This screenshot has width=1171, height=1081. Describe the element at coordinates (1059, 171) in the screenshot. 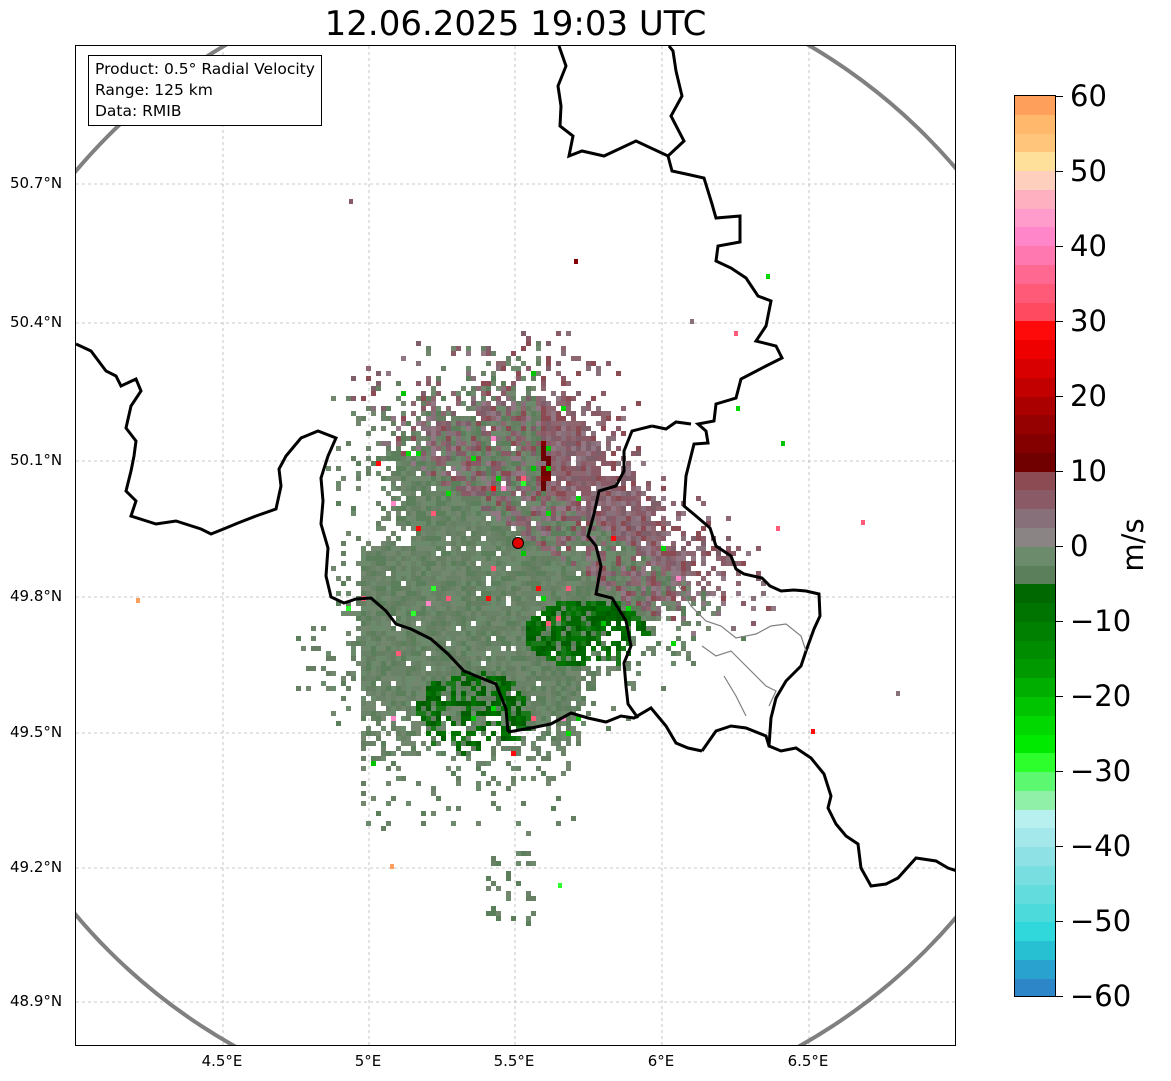

I see `colorbar-tick` at that location.